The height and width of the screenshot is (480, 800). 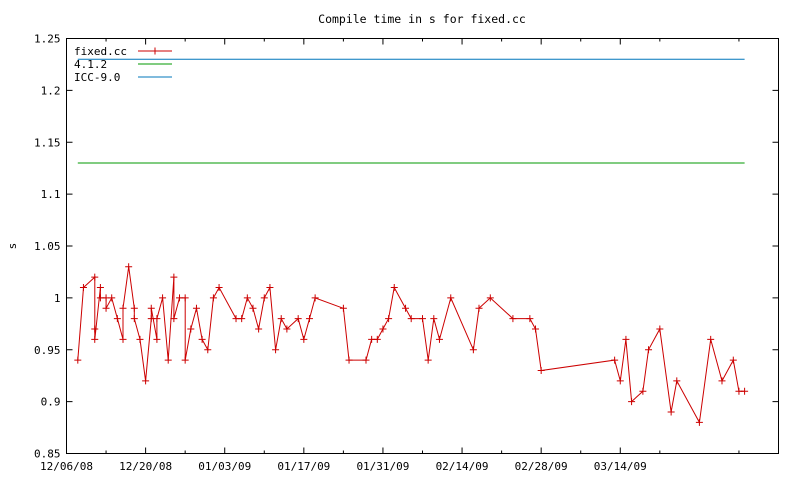 What do you see at coordinates (66, 466) in the screenshot?
I see `x-tick-label: 12/06/08` at bounding box center [66, 466].